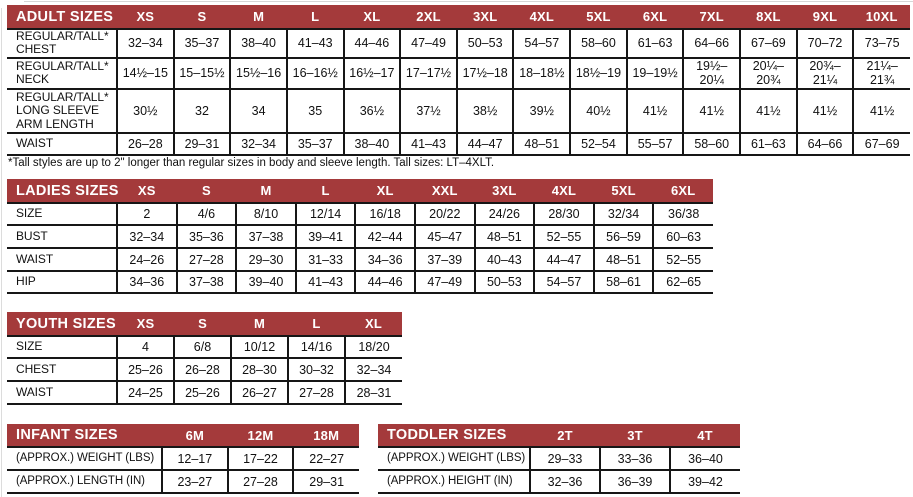  What do you see at coordinates (258, 111) in the screenshot?
I see `size-value-cell: 34` at bounding box center [258, 111].